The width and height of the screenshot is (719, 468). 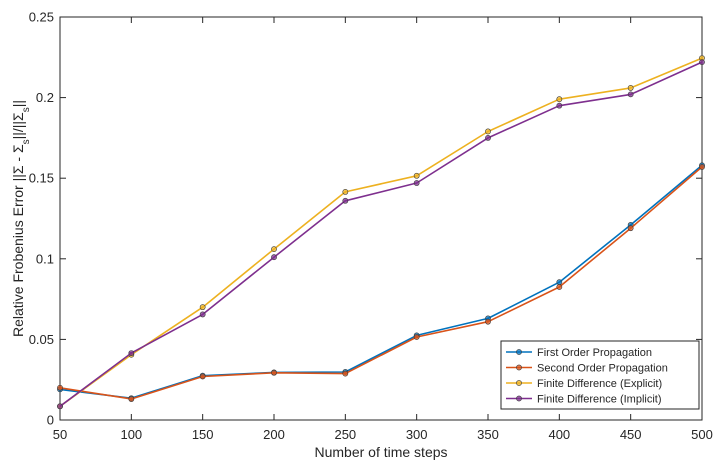 What do you see at coordinates (602, 369) in the screenshot?
I see `legend-label: Second Order Propagation` at bounding box center [602, 369].